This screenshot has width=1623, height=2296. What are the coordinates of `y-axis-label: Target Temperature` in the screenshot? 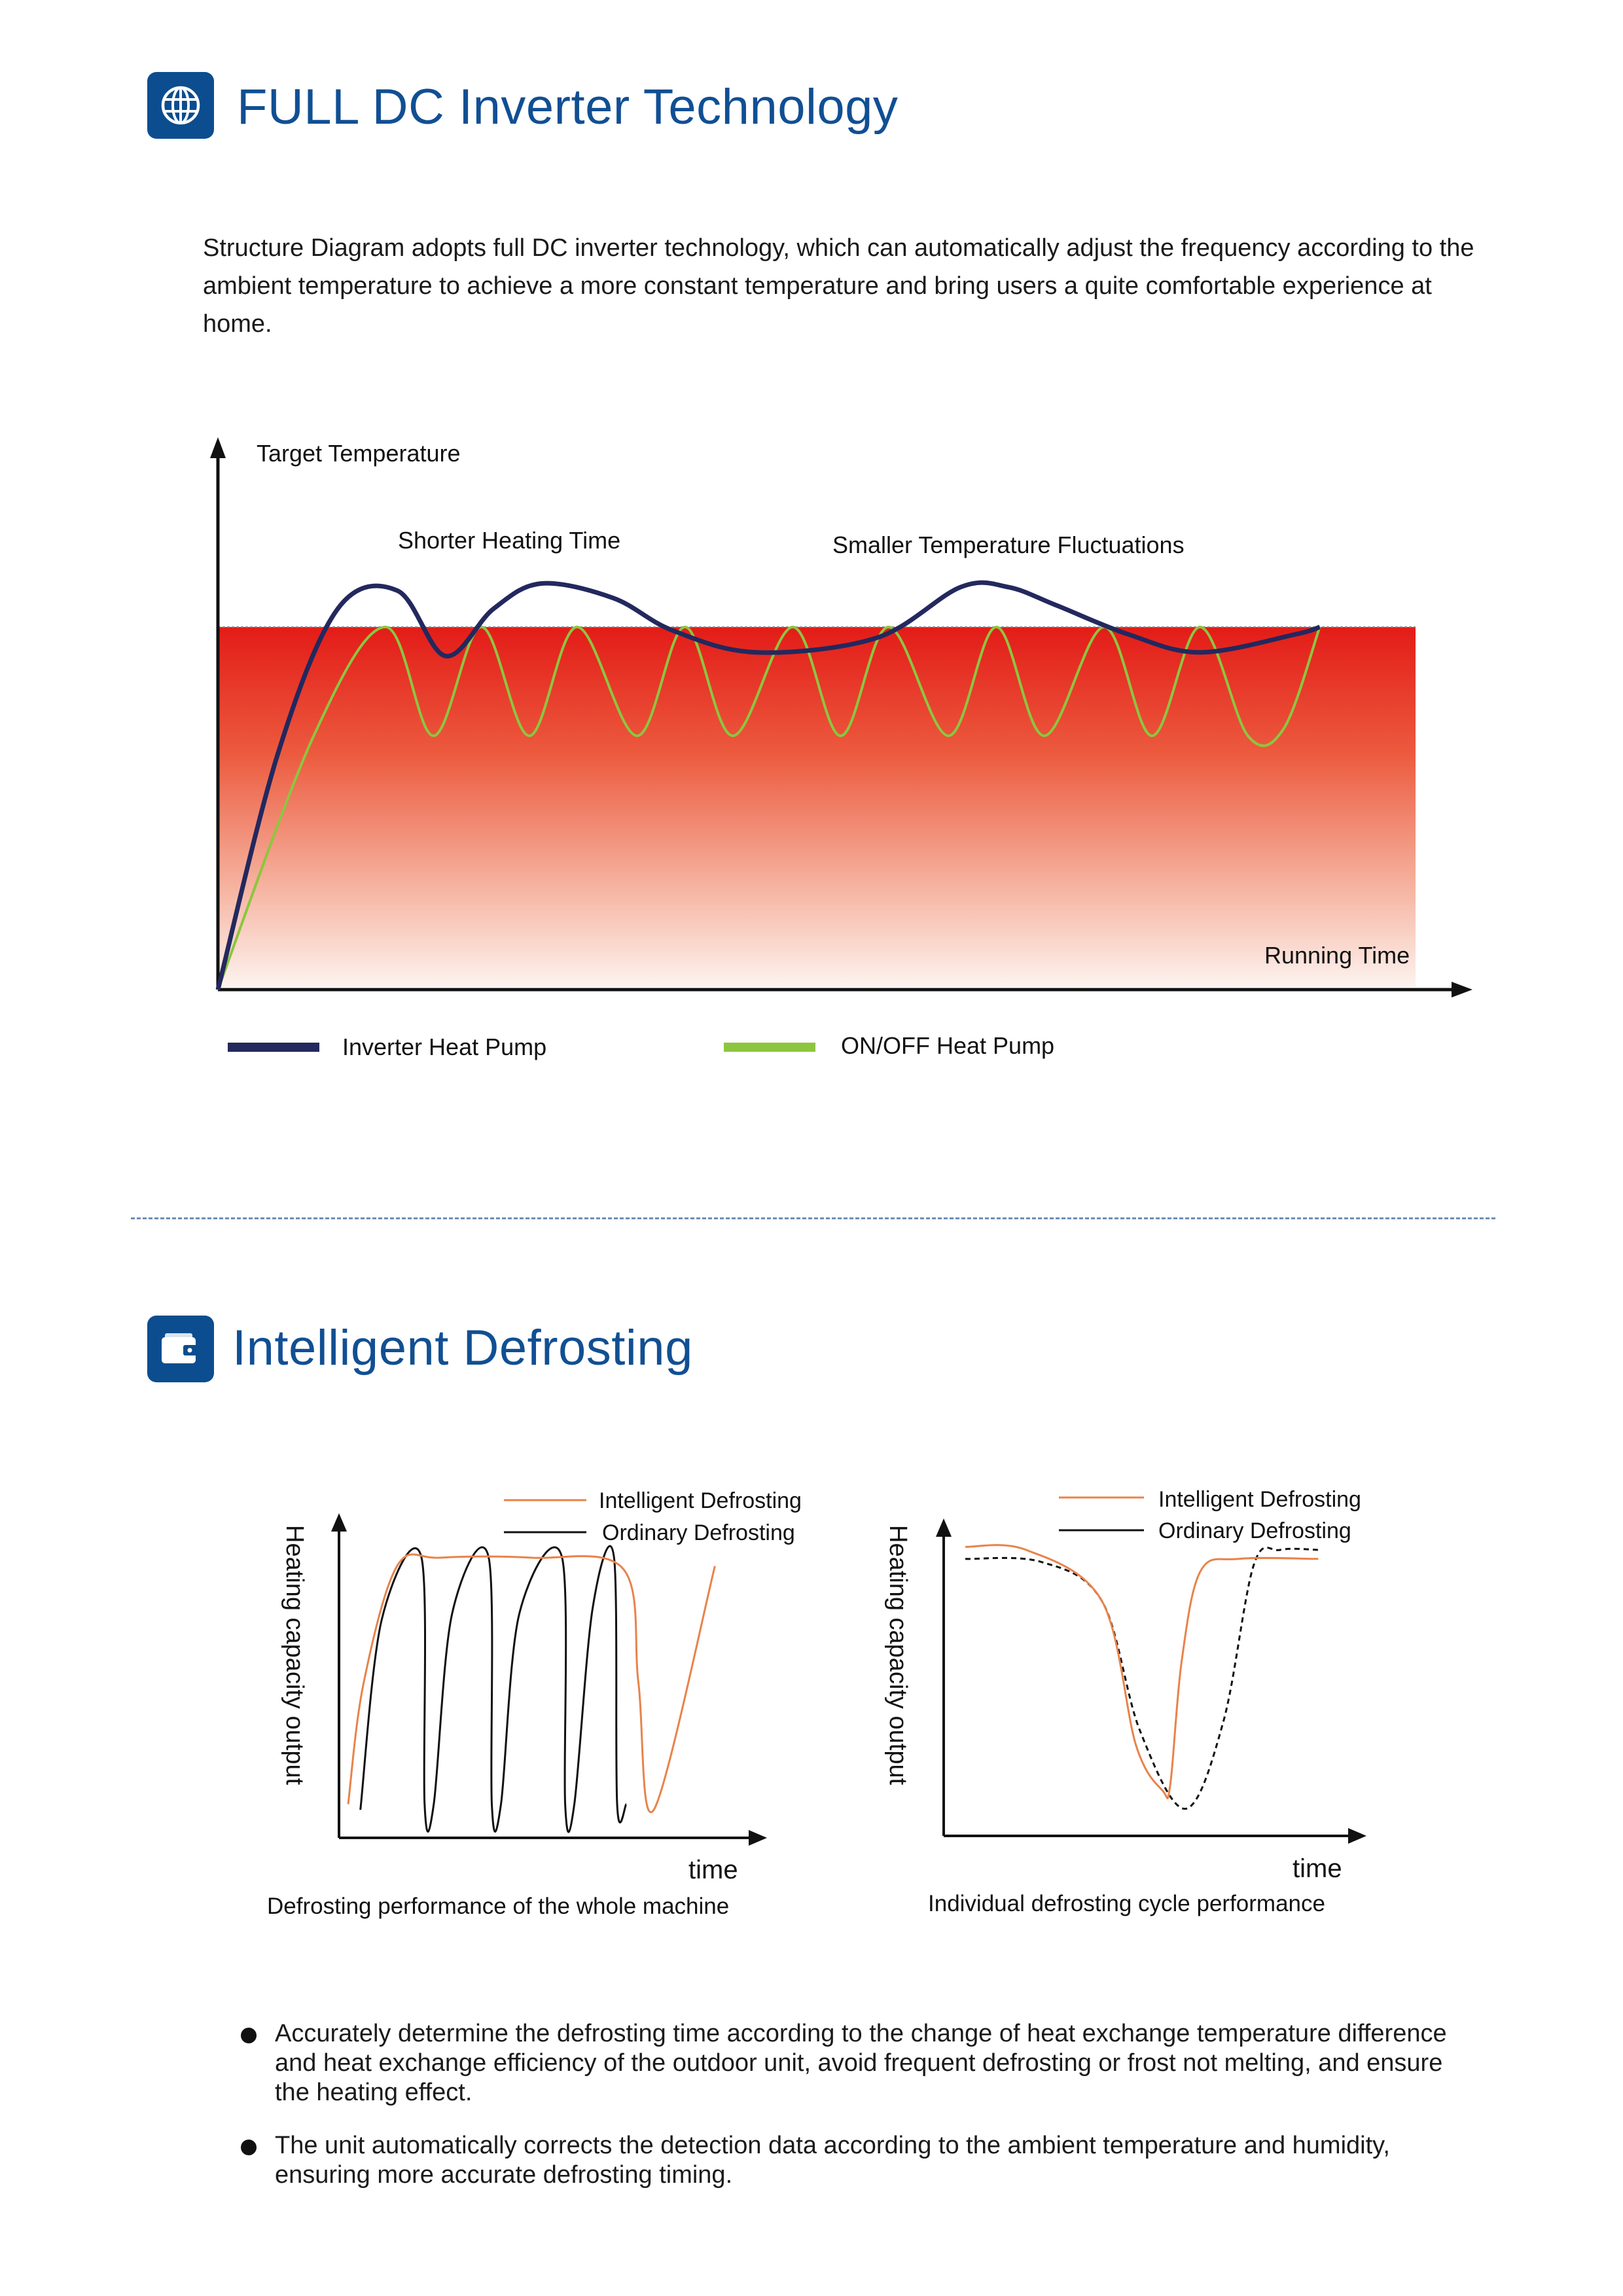 It's located at (359, 453).